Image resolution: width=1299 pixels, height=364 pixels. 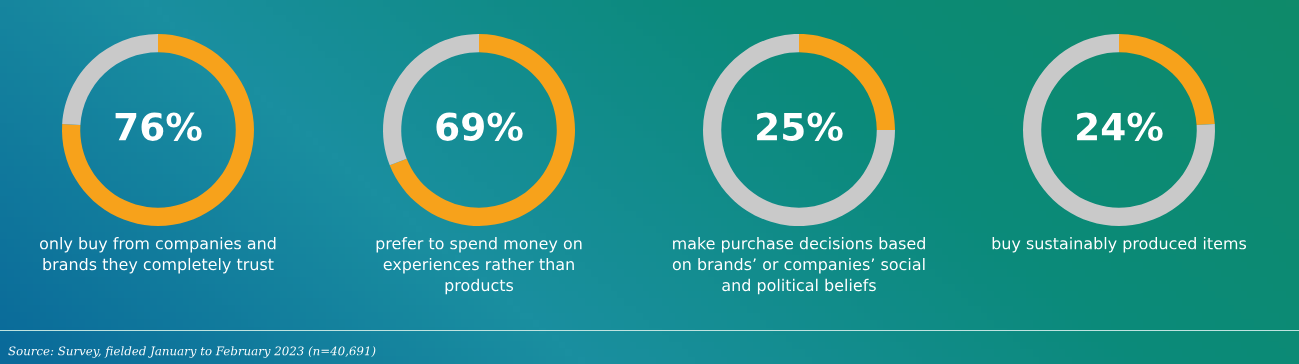 I want to click on data-label: 24%, so click(x=1120, y=126).